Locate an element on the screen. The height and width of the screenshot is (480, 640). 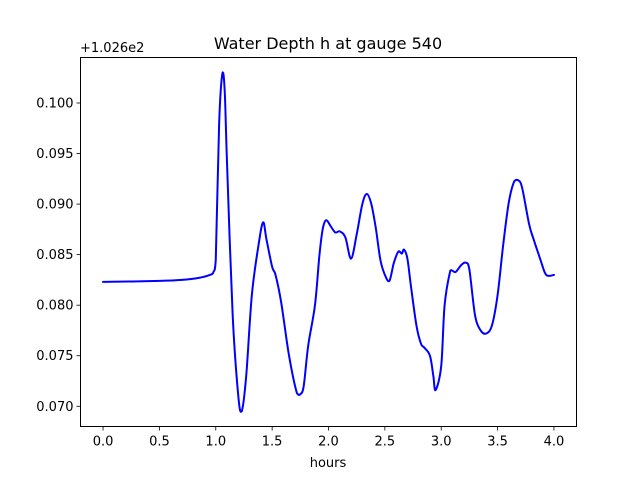
x-tick-label: 0.5 is located at coordinates (159, 442).